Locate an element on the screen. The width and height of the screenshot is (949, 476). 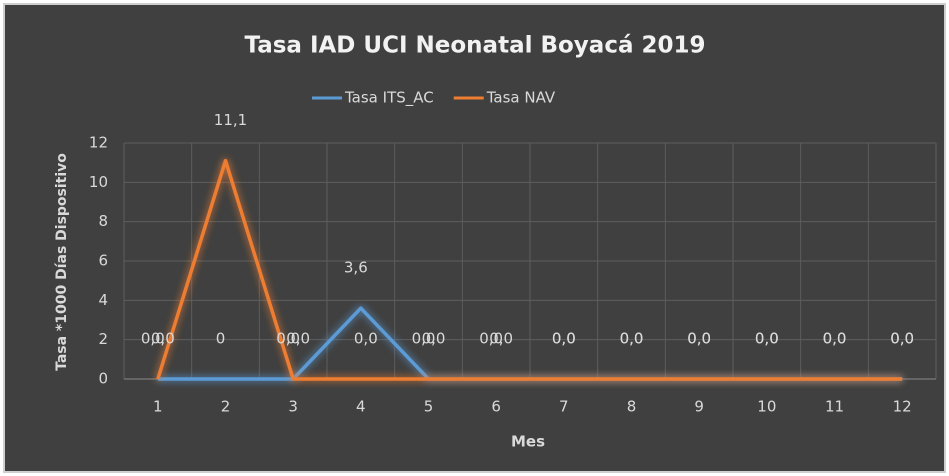
legend-label: Tasa NAV is located at coordinates (521, 98).